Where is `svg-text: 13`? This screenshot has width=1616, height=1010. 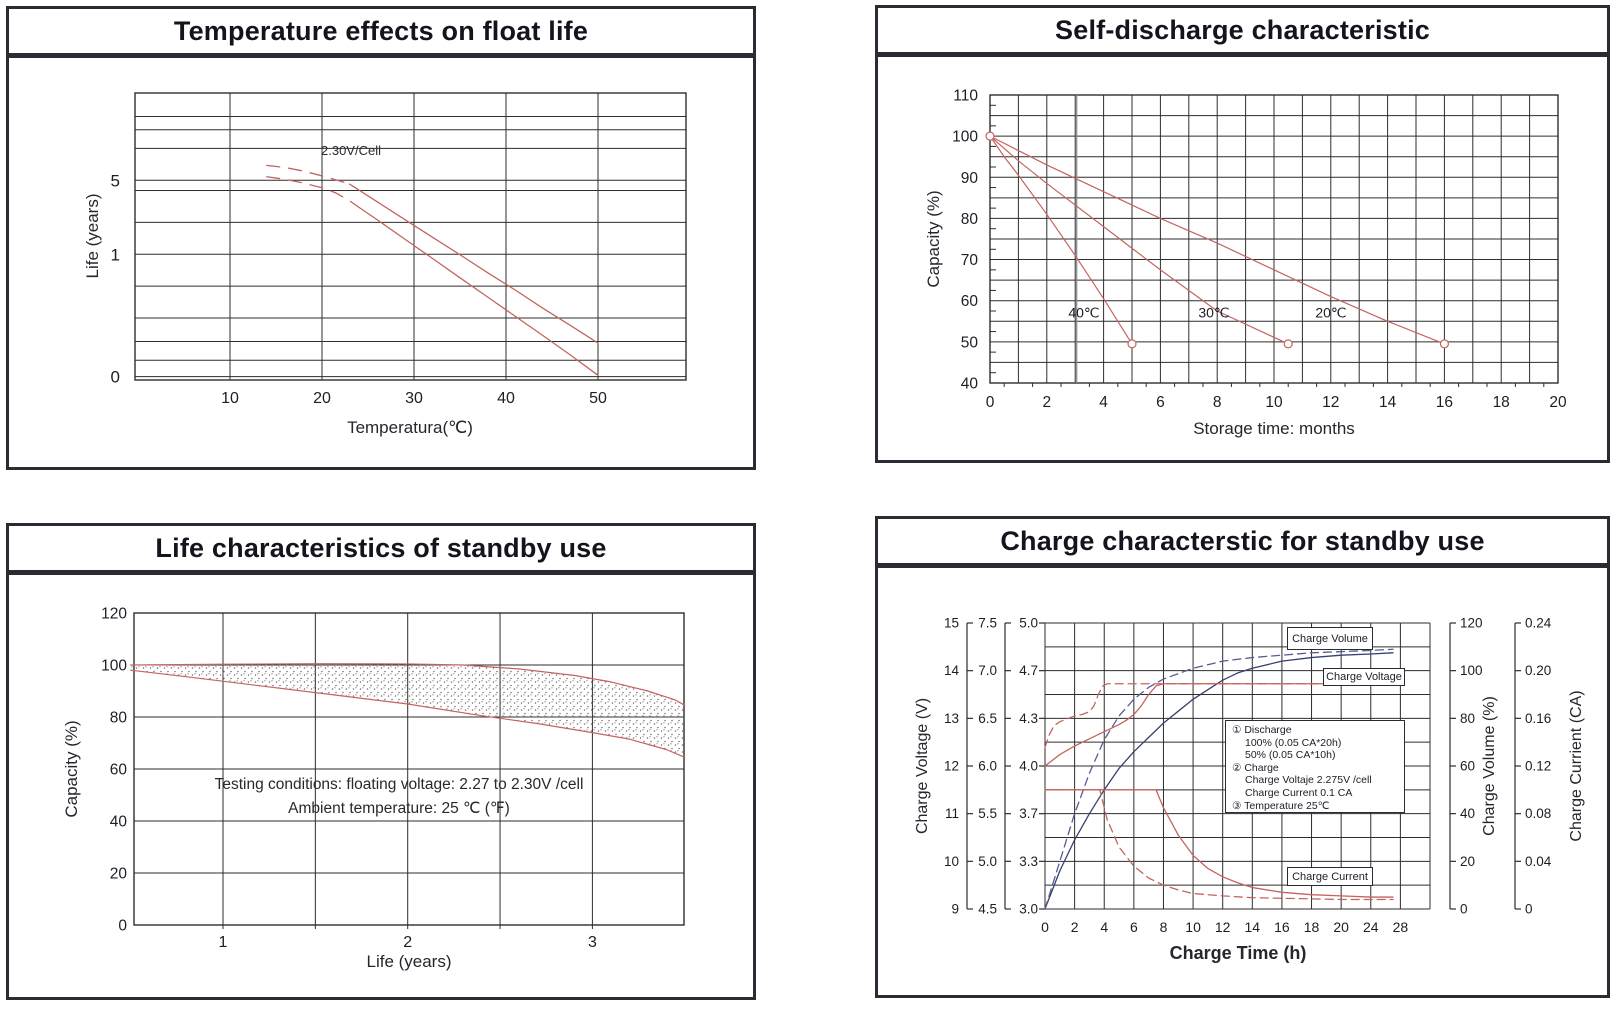 svg-text: 13 is located at coordinates (951, 718).